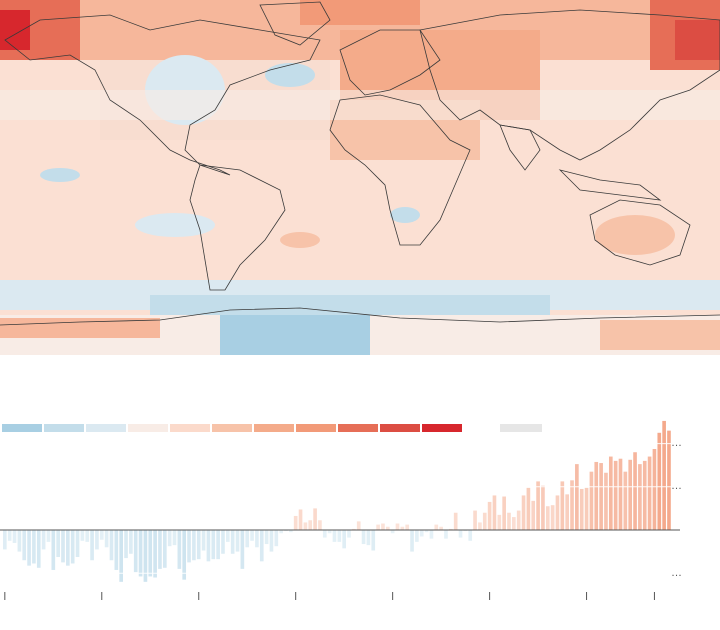 The width and height of the screenshot is (720, 630). I want to click on bar-1970, so click(441, 528).